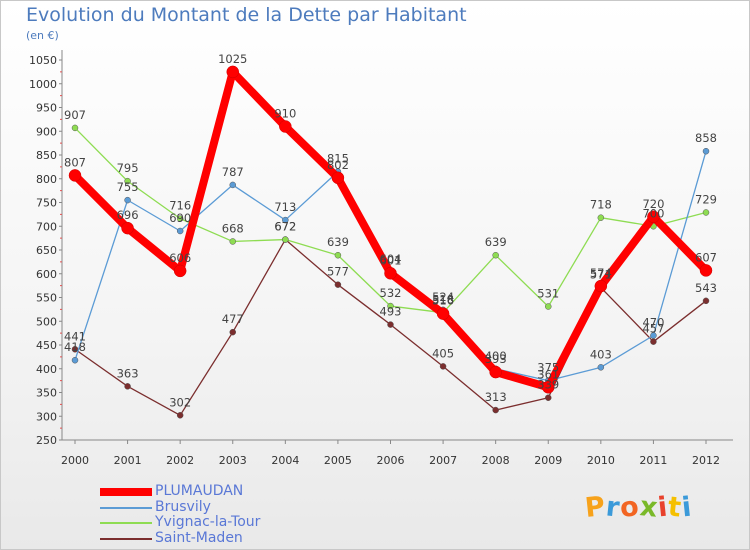 Image resolution: width=750 pixels, height=550 pixels. What do you see at coordinates (43, 84) in the screenshot?
I see `y-tick-label: 1000` at bounding box center [43, 84].